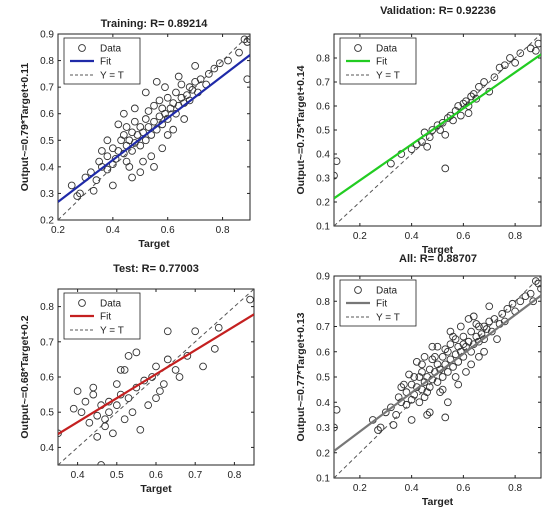 Image resolution: width=550 pixels, height=511 pixels. I want to click on y-axis-label: Output~=0.77*Target+0.13, so click(301, 376).